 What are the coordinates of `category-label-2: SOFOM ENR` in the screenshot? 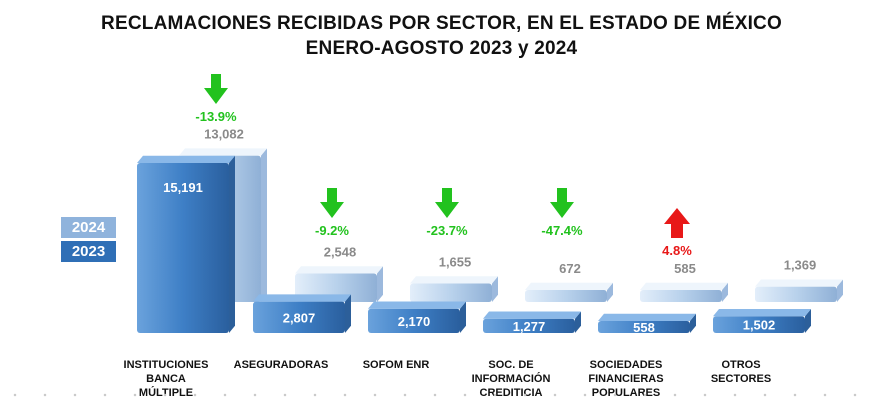 It's located at (396, 365).